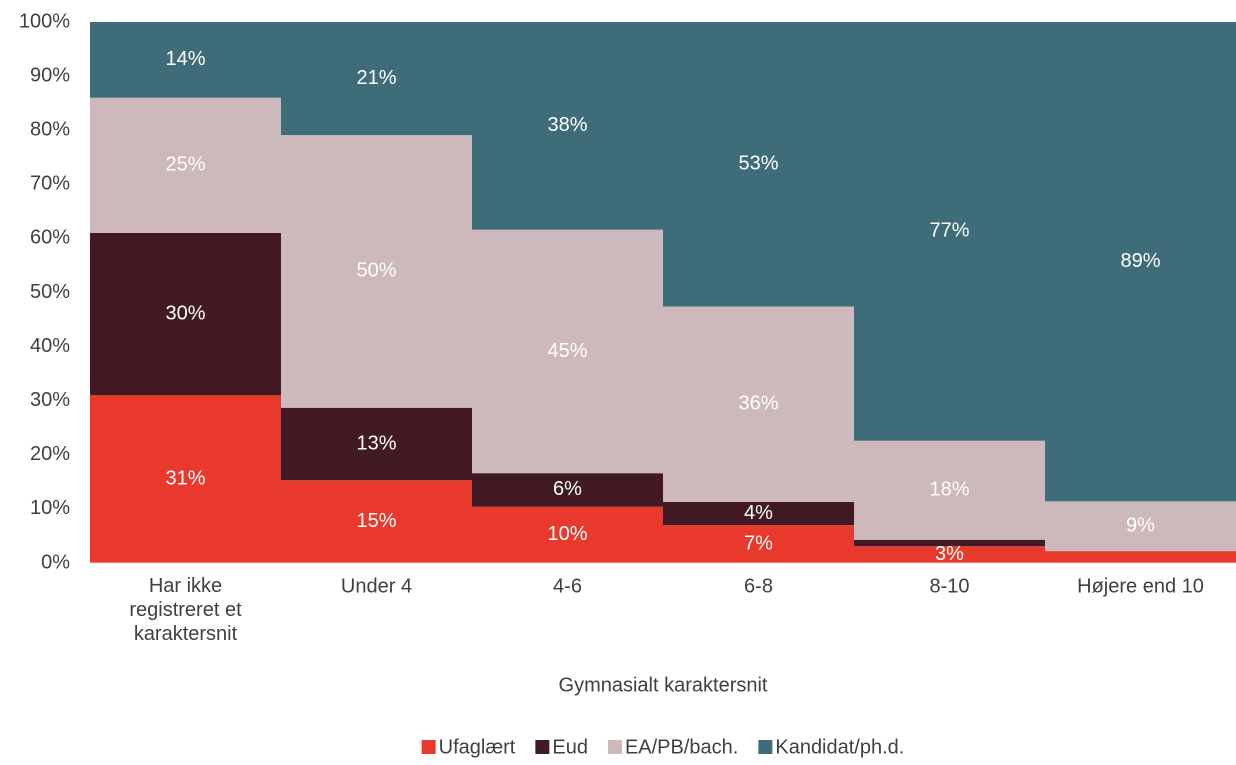  I want to click on x-tick-label: Højere end 10, so click(1140, 586).